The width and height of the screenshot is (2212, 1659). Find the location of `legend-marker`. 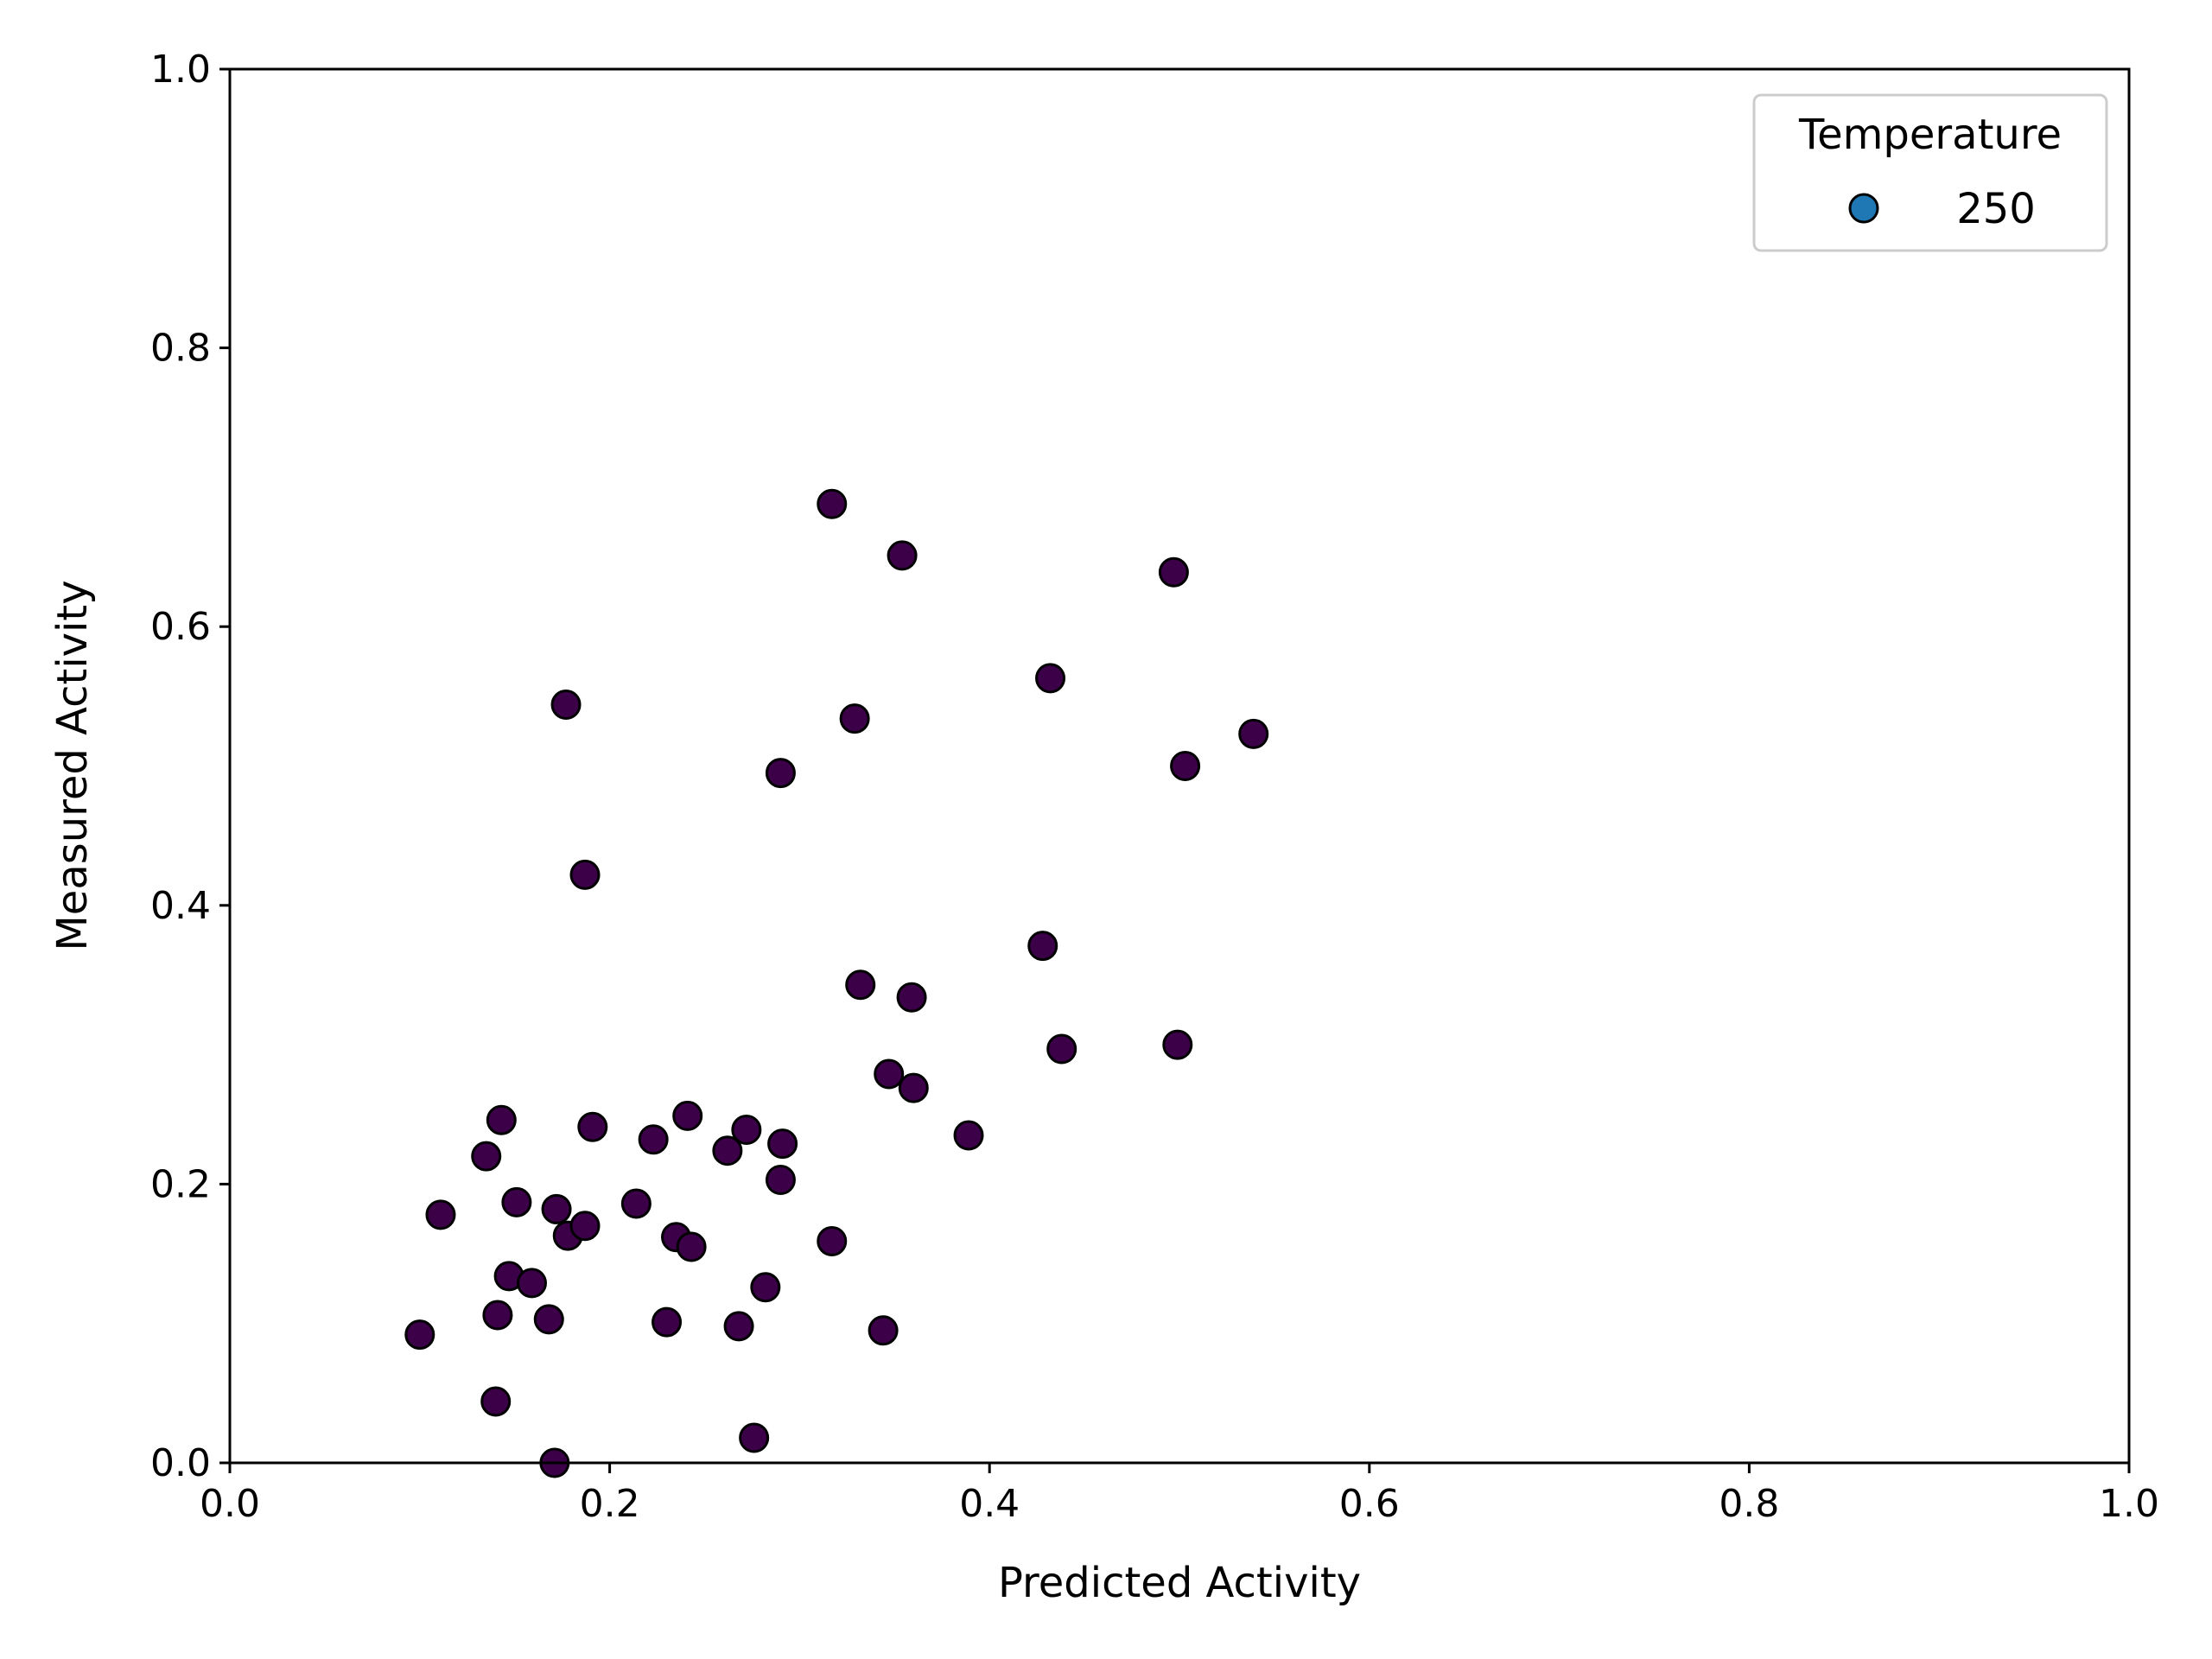

legend-marker is located at coordinates (1863, 208).